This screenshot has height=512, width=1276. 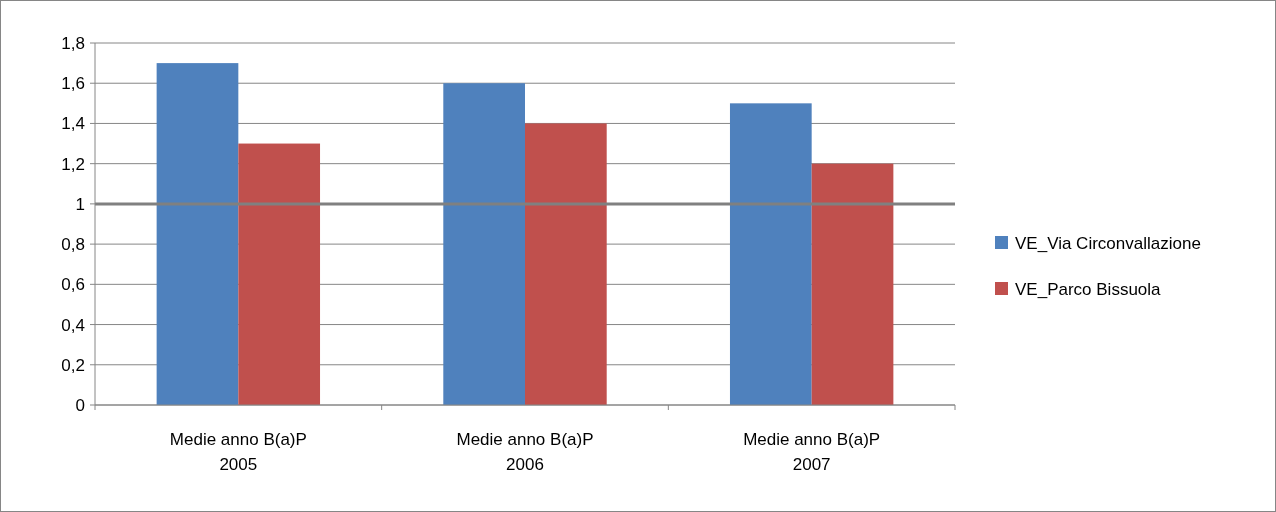 What do you see at coordinates (1088, 289) in the screenshot?
I see `legend-label: VE_Parco Bissuola` at bounding box center [1088, 289].